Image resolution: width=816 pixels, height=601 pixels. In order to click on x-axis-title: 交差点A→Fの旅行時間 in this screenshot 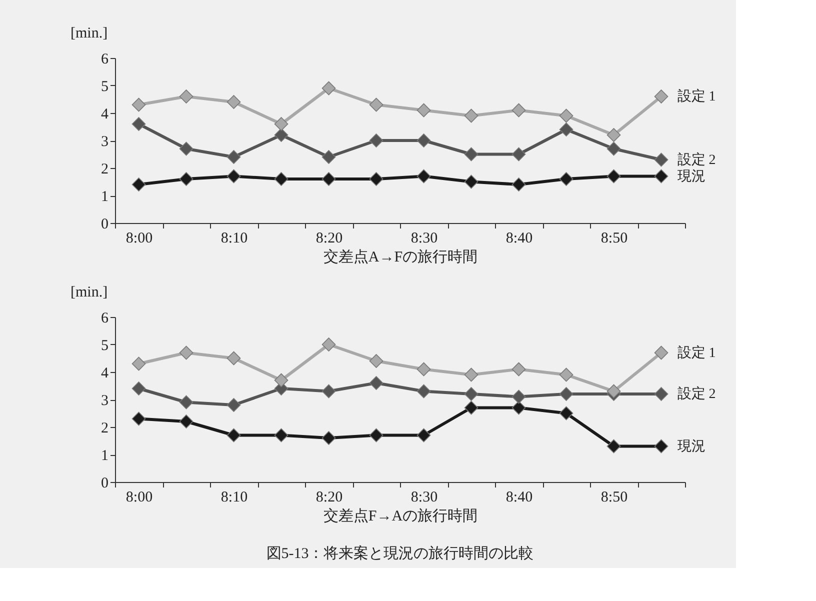, I will do `click(400, 257)`.